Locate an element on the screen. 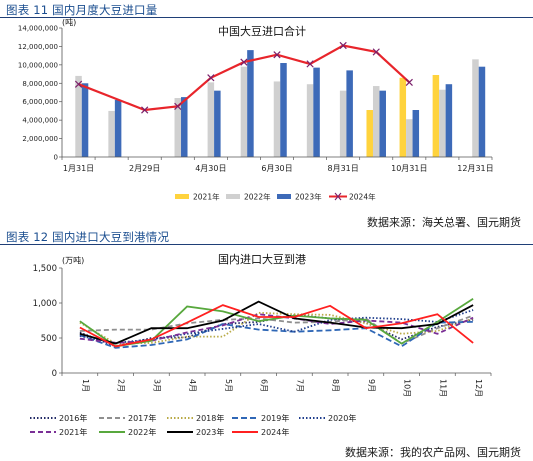  chart2-line-2018 is located at coordinates (276, 328).